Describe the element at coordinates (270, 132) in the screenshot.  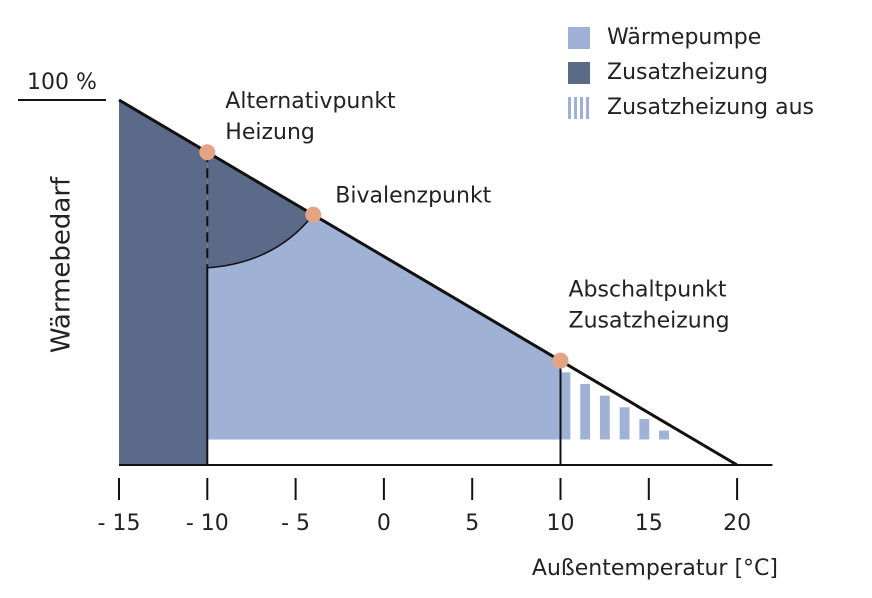
I see `point-label: Heizung` at that location.